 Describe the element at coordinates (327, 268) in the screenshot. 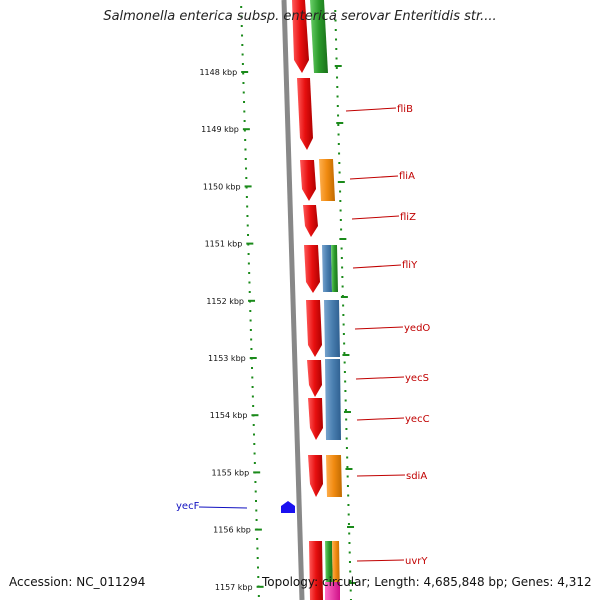

I see `gene-arrow-fliy-blue` at that location.